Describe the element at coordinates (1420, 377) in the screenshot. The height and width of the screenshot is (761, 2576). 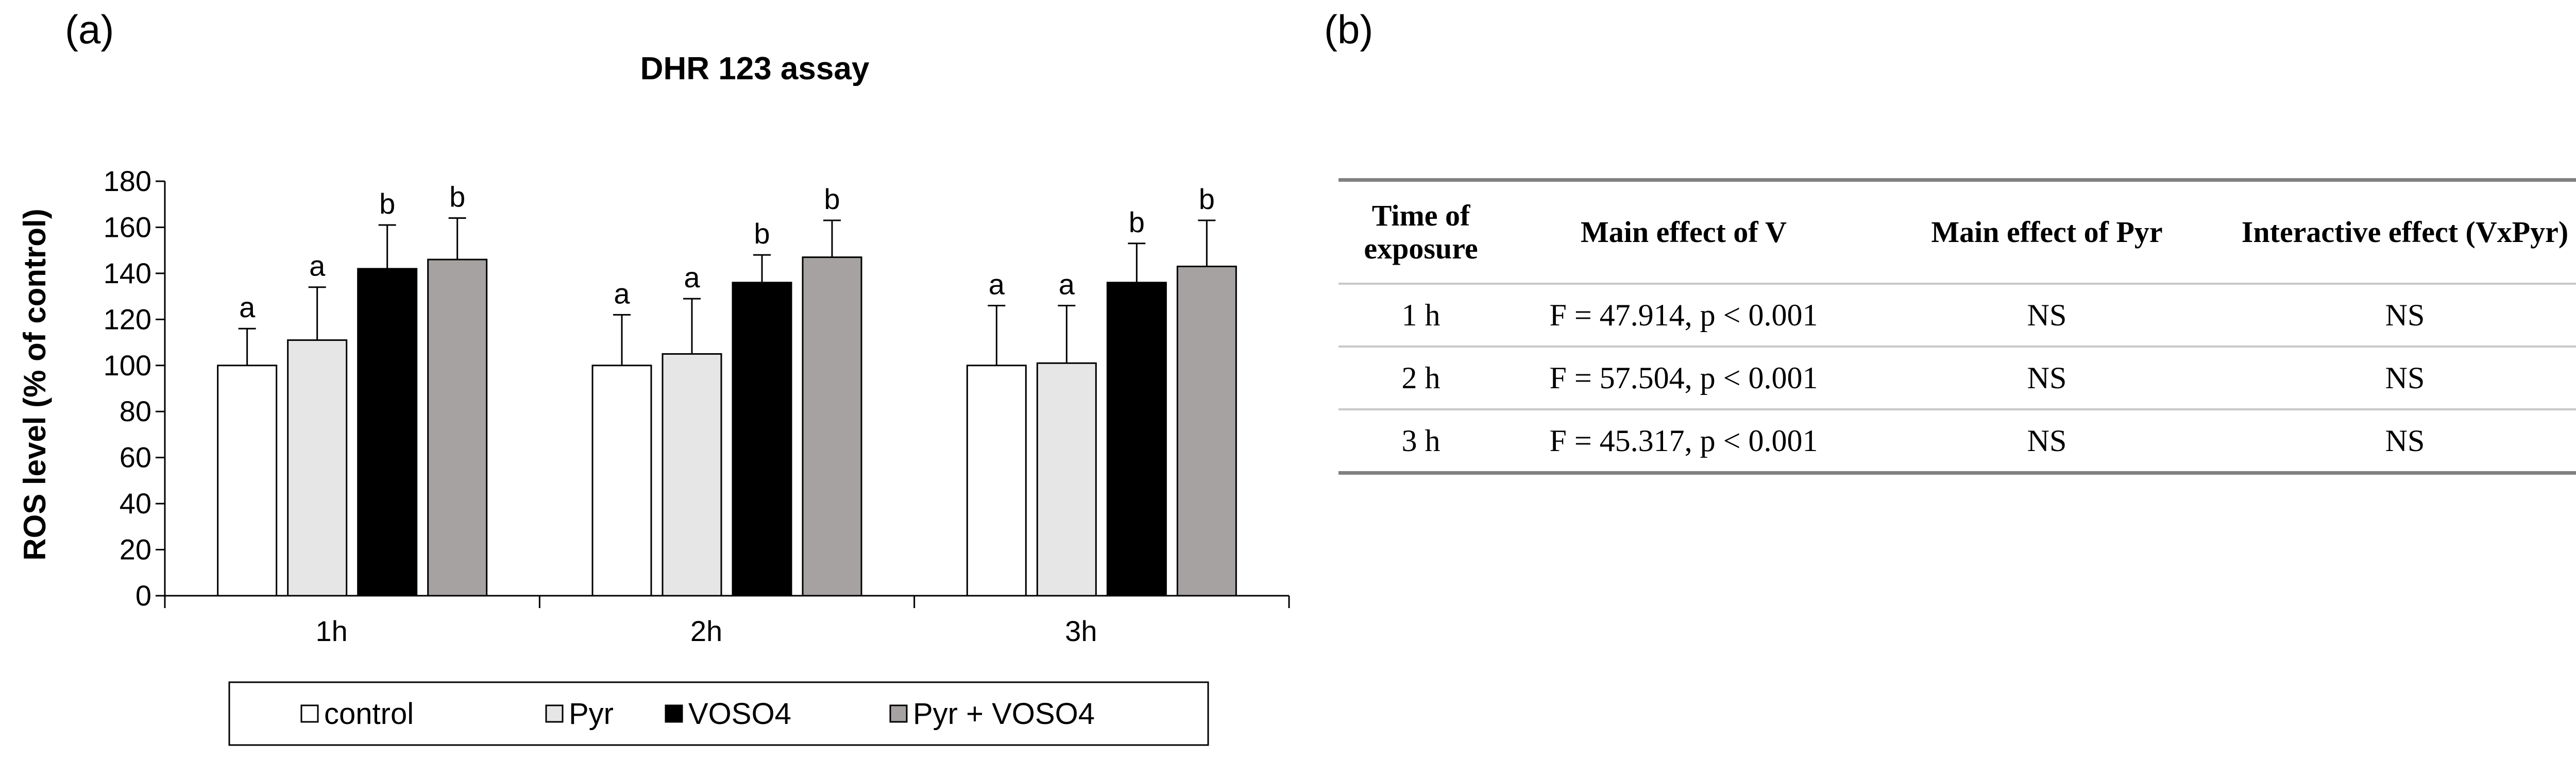
I see `cell-time: 2 h` at that location.